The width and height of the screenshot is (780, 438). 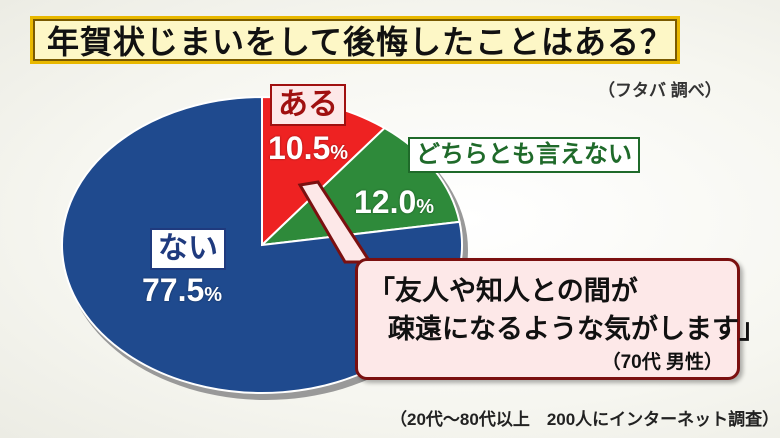 I want to click on value-aru: 10.5%, so click(x=308, y=148).